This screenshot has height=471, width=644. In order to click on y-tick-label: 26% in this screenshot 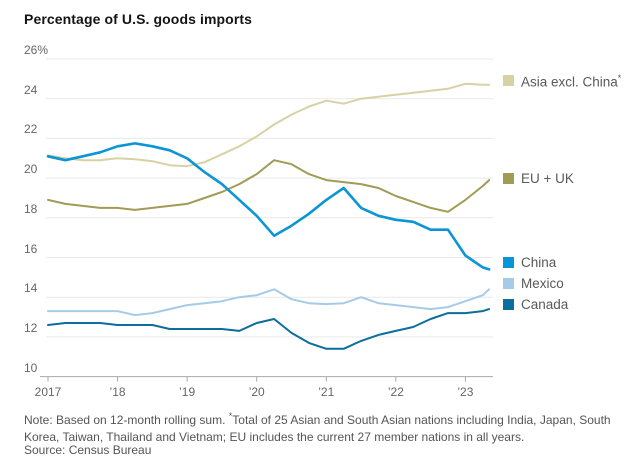, I will do `click(36, 50)`.